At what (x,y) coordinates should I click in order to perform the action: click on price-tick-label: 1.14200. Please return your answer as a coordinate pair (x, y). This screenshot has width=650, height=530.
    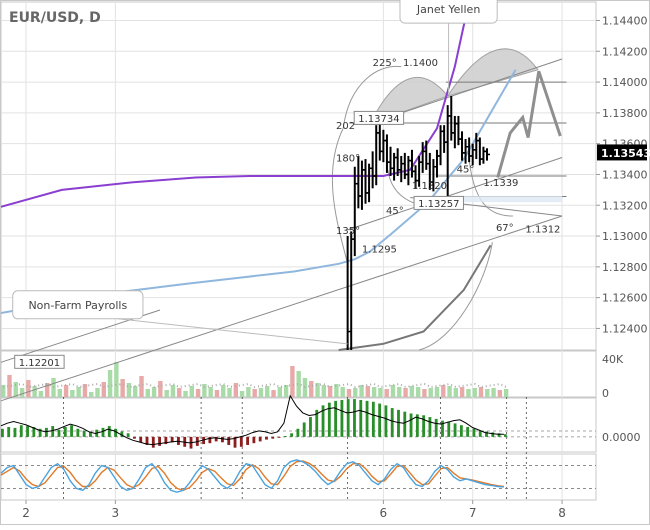
    Looking at the image, I should click on (625, 51).